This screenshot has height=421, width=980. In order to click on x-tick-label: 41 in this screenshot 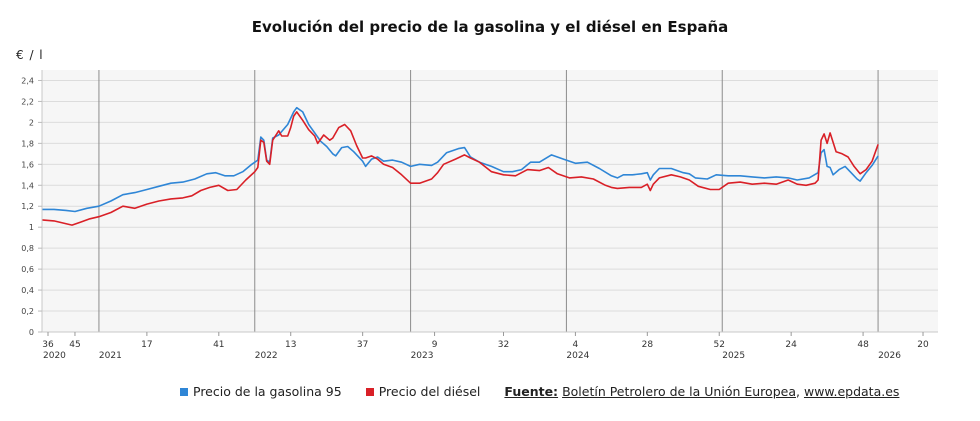, I will do `click(218, 345)`.